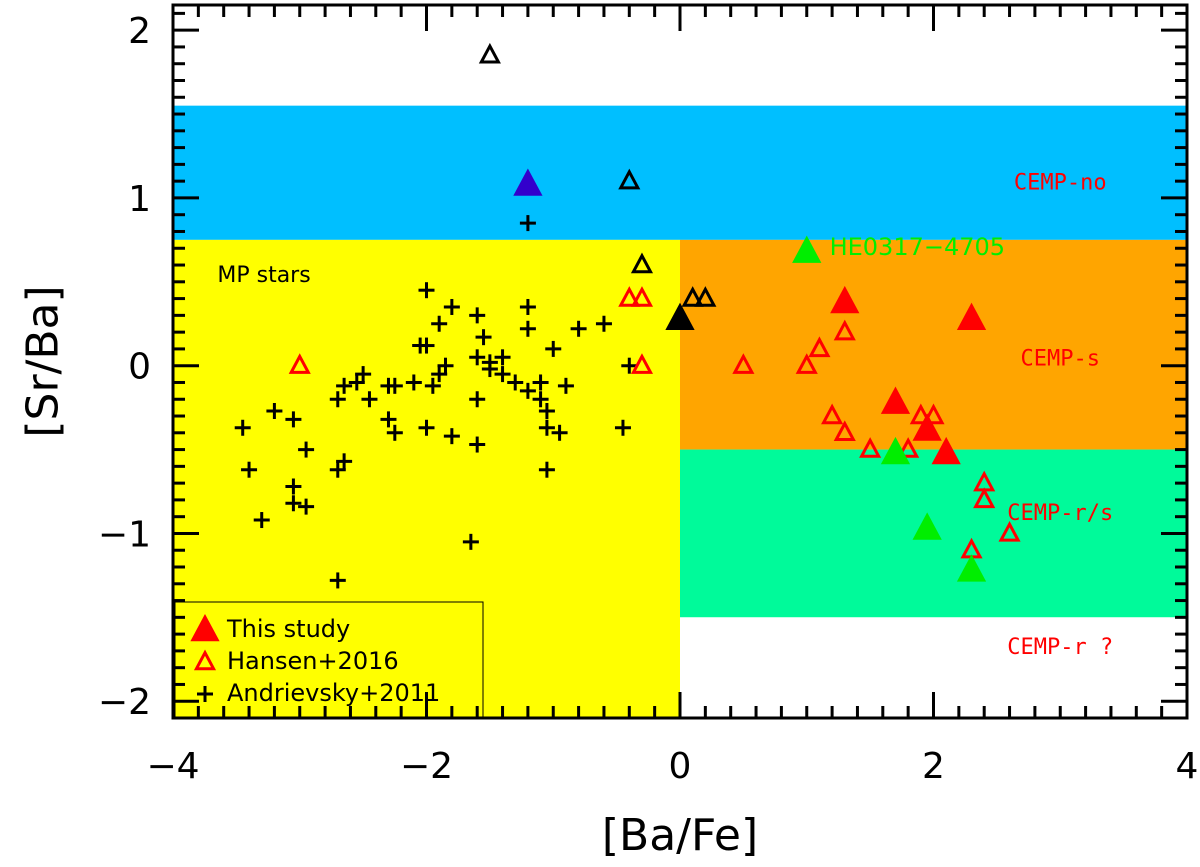 This screenshot has width=1200, height=867. I want to click on x-tick-label-0: −4, so click(172, 766).